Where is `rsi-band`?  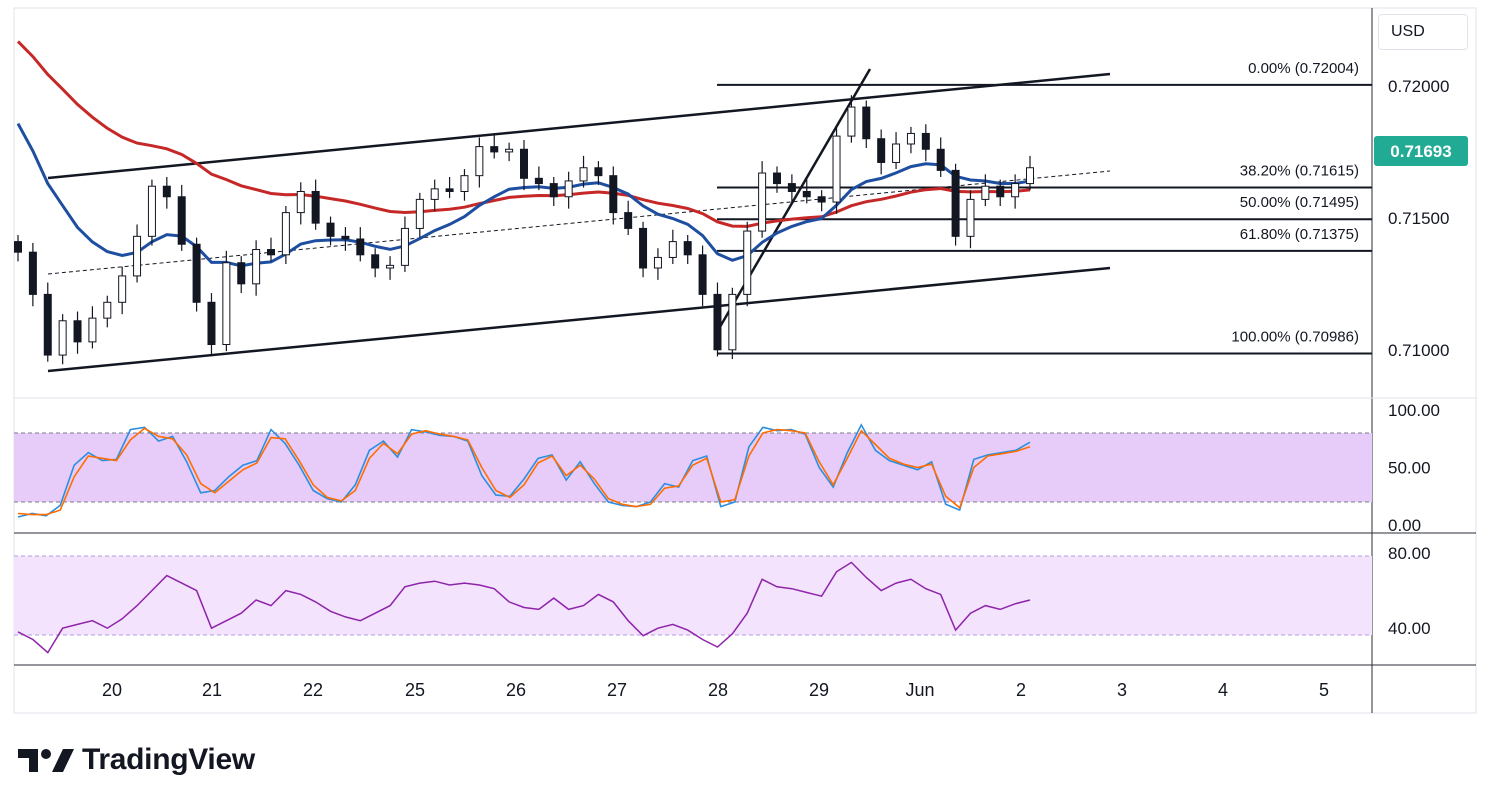 rsi-band is located at coordinates (693, 595).